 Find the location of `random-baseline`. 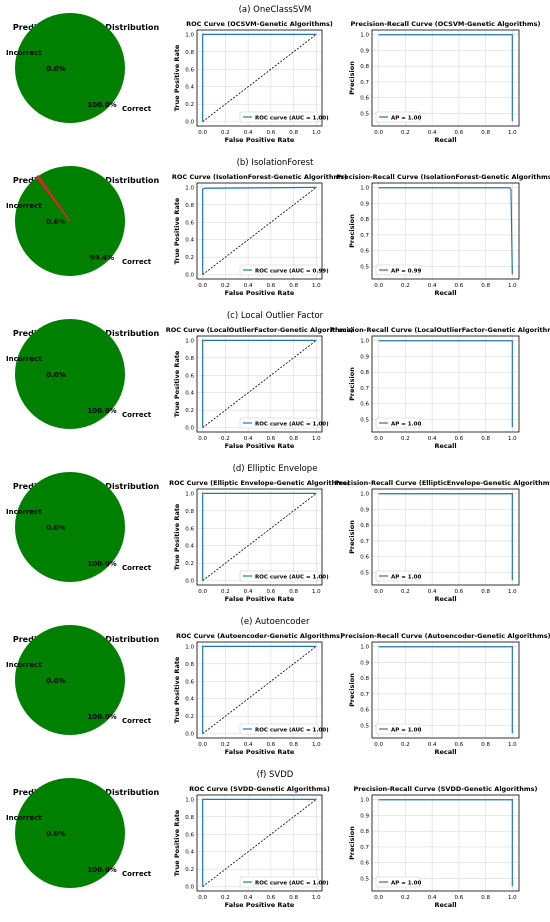

random-baseline is located at coordinates (259, 690).